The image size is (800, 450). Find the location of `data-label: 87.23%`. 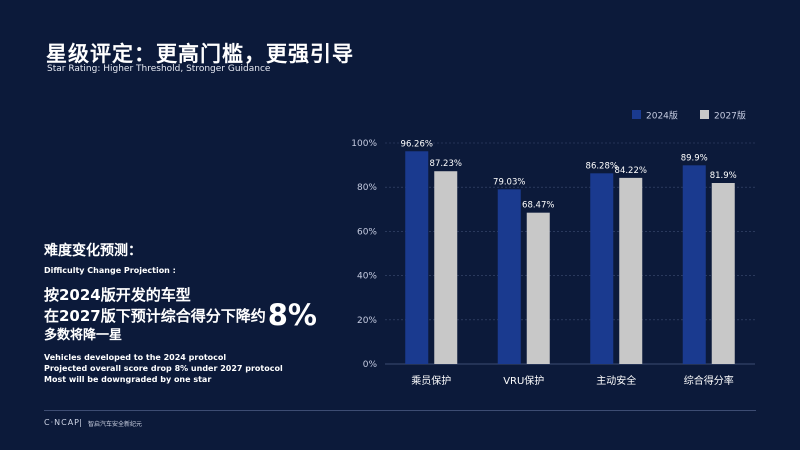

data-label: 87.23% is located at coordinates (446, 164).